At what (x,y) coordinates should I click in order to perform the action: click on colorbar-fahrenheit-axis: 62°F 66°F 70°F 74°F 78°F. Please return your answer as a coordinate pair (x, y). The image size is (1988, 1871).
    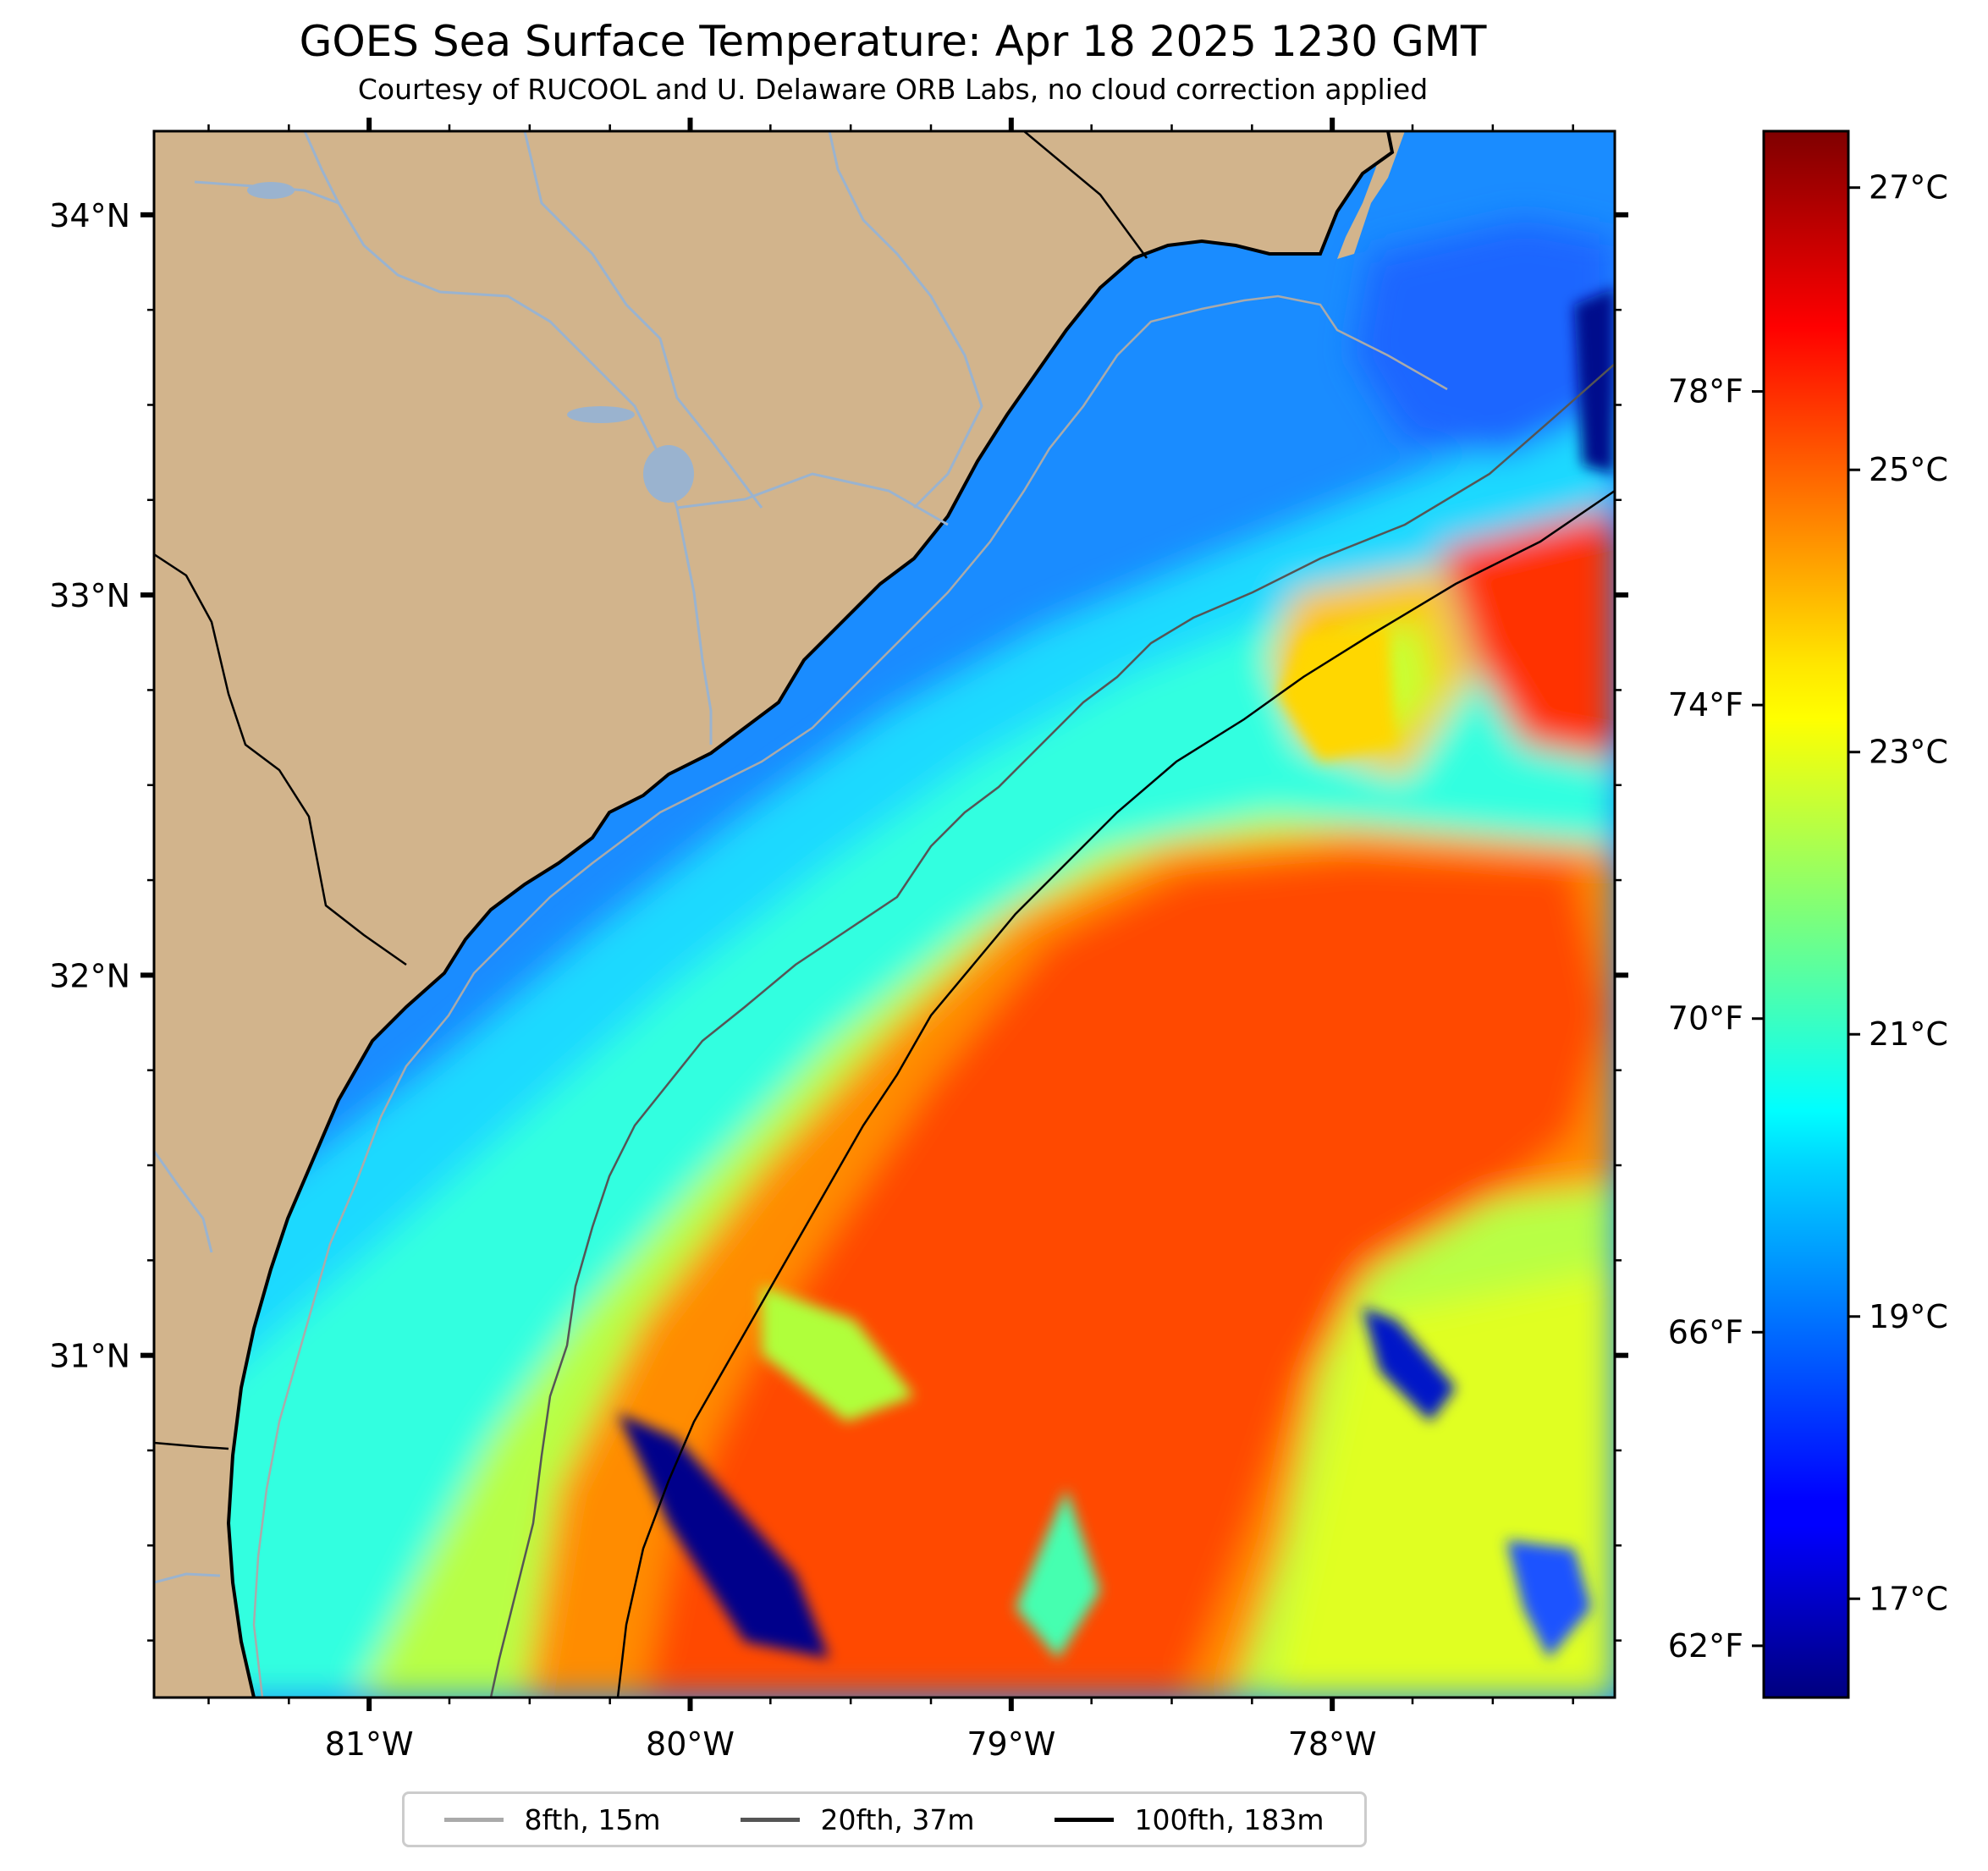
    Looking at the image, I should click on (1716, 1019).